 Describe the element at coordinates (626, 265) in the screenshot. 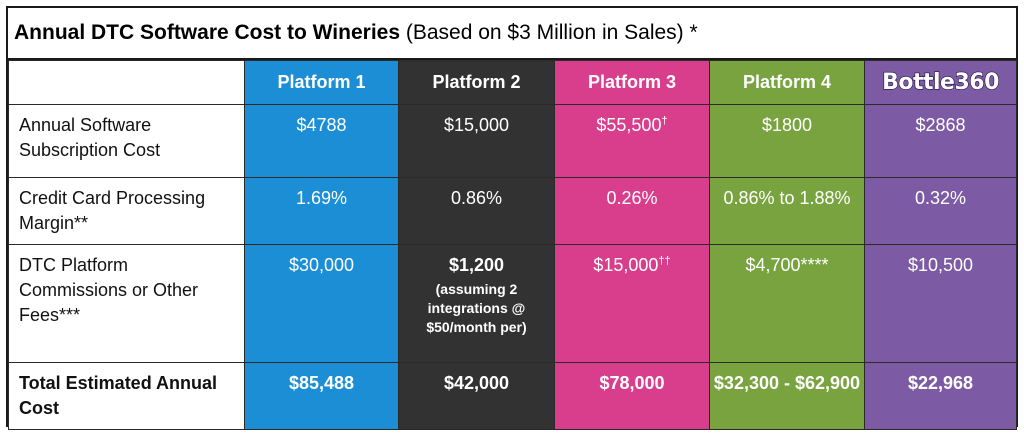

I see `commissions-platform-3-value: $15,000` at that location.